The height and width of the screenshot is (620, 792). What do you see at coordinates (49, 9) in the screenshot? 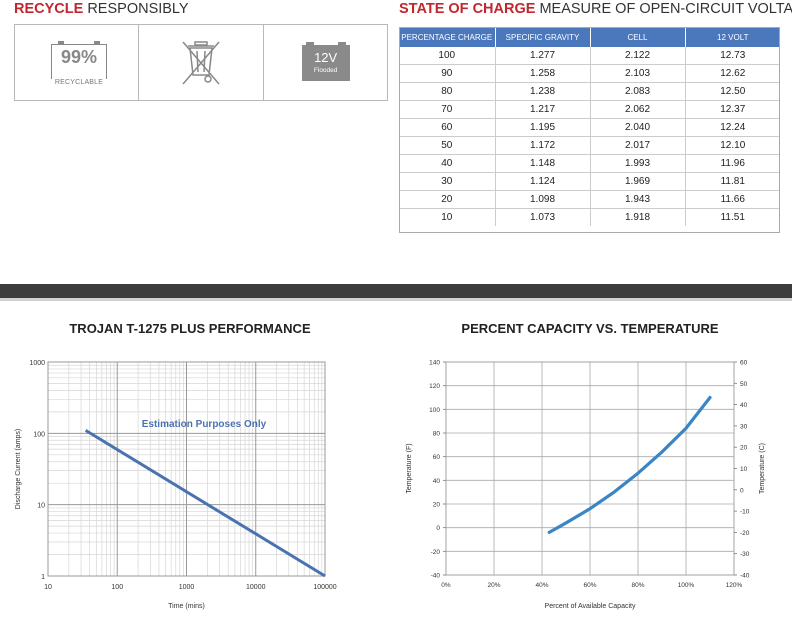
I see `recycle-heading-strong: RECYCLE` at bounding box center [49, 9].